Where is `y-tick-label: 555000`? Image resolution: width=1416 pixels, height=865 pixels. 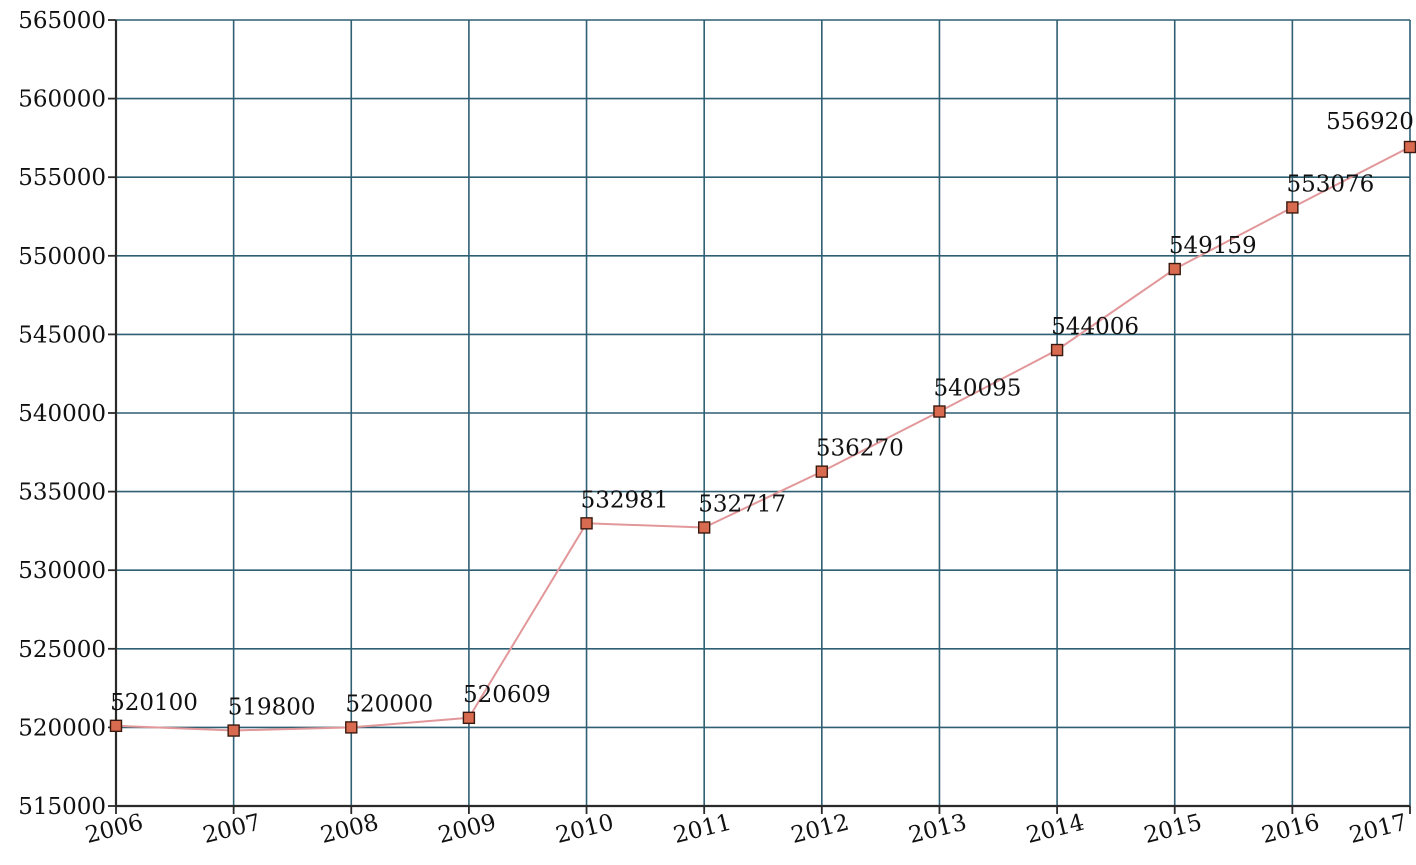 y-tick-label: 555000 is located at coordinates (62, 178).